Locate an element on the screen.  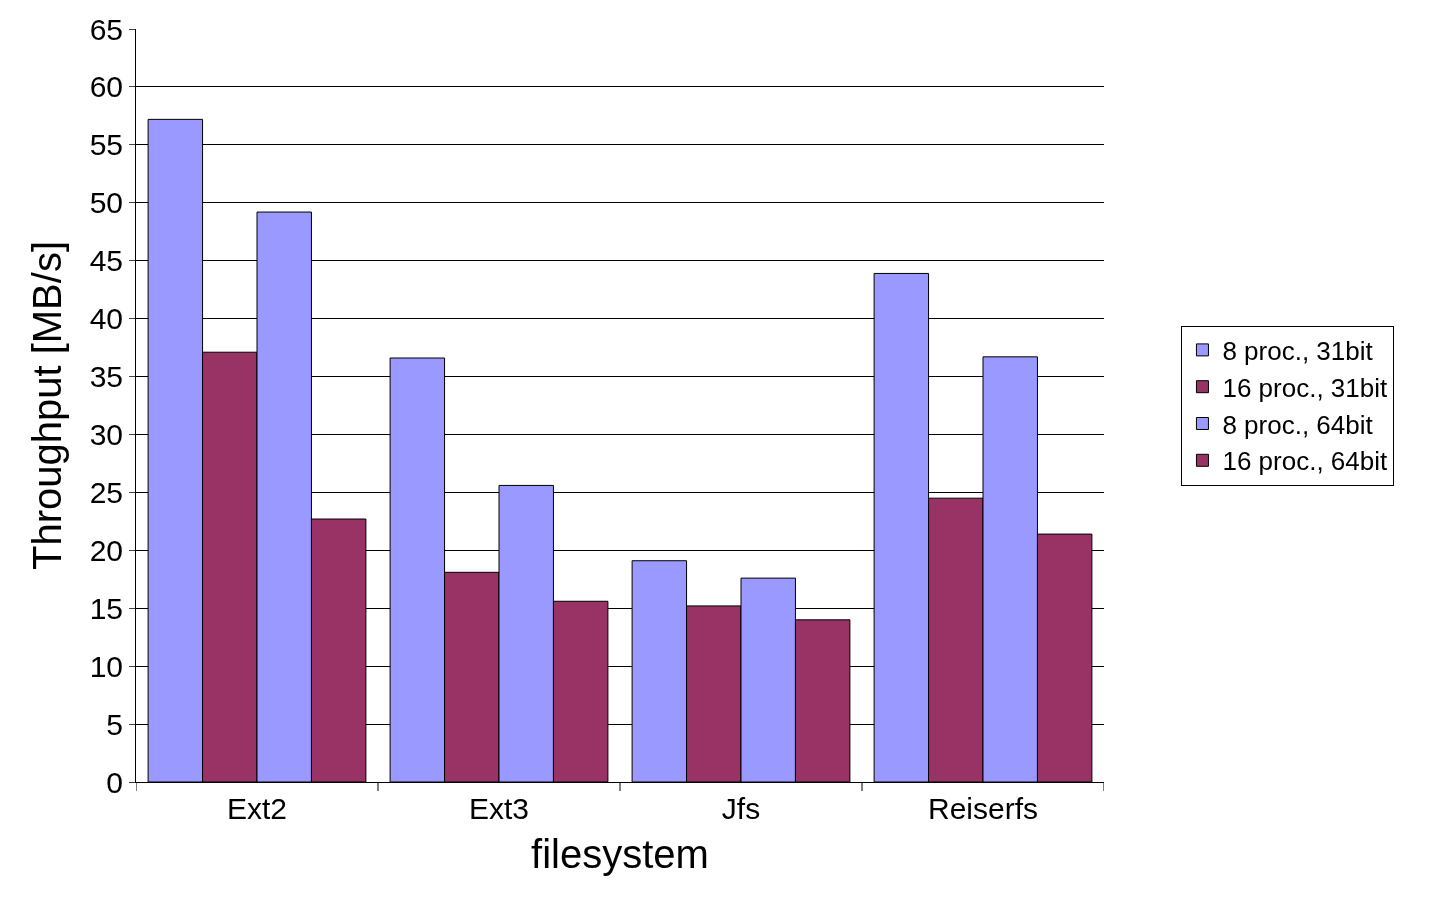
y-tick-label: 40 is located at coordinates (106, 319).